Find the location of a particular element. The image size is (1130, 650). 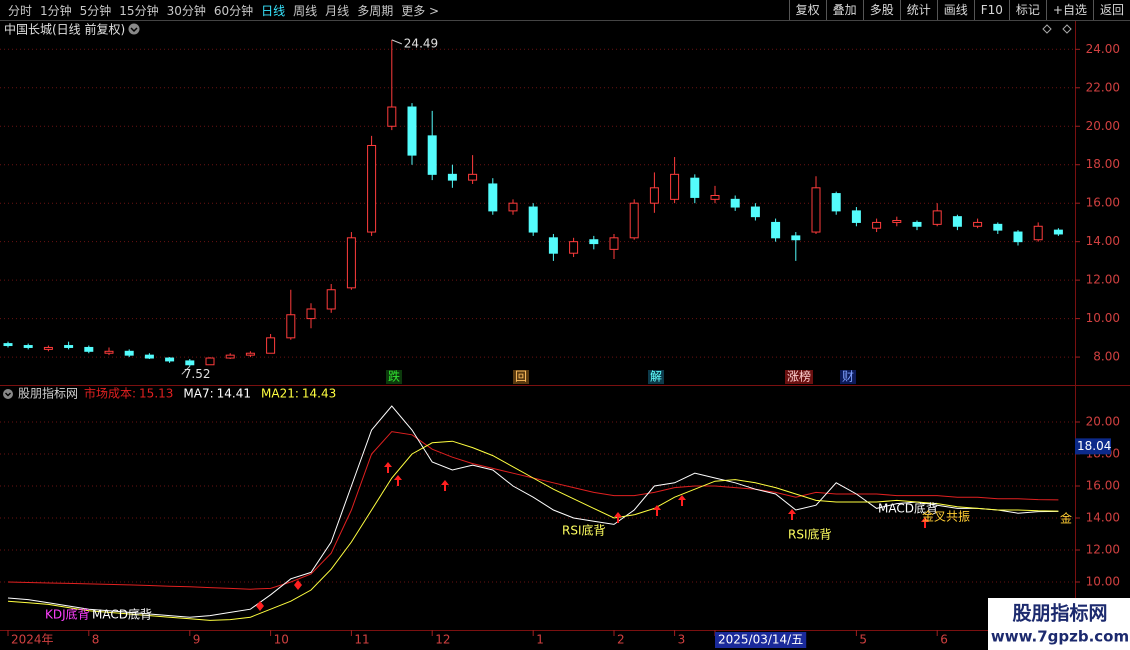

watermark-url: www.7gpzb.com is located at coordinates (1060, 637).